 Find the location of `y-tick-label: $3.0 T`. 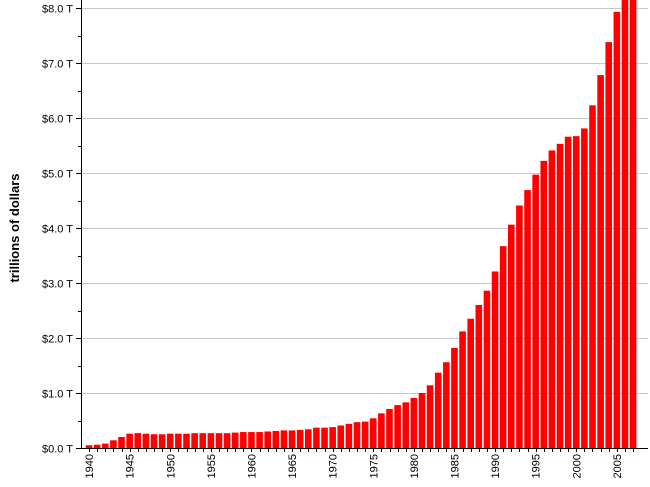

y-tick-label: $3.0 T is located at coordinates (57, 285).